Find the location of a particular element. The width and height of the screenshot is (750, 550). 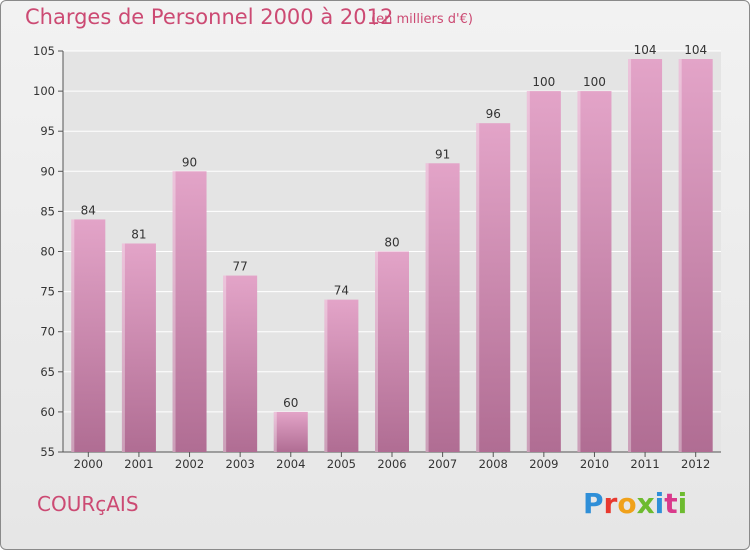

proxiti-logo: Proxiti is located at coordinates (635, 503).